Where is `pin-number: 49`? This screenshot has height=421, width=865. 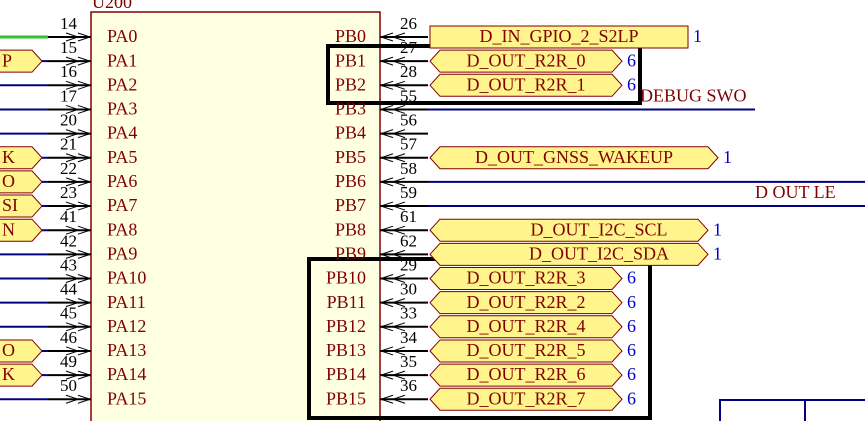
pin-number: 49 is located at coordinates (68, 361).